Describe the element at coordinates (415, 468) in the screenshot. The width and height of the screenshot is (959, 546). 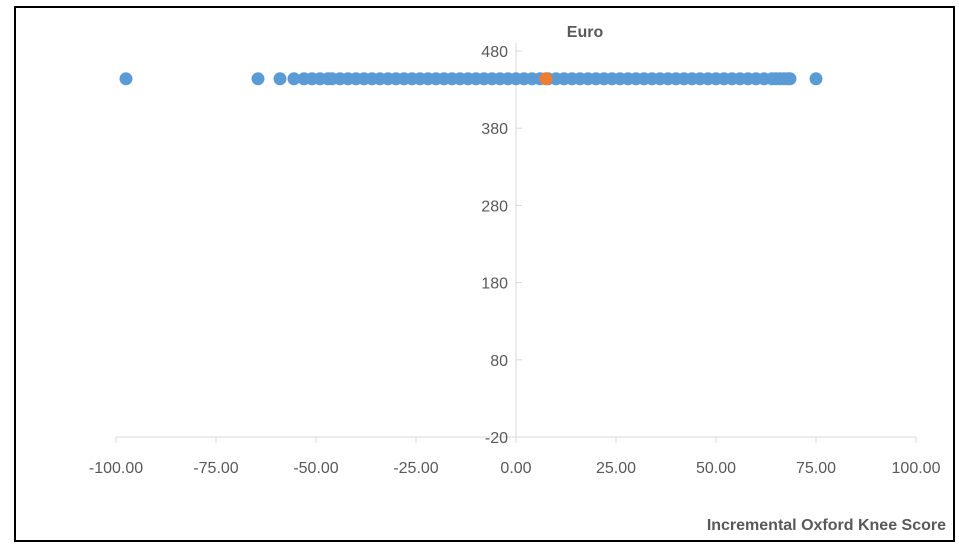
I see `x-tick-label: -25.00` at that location.